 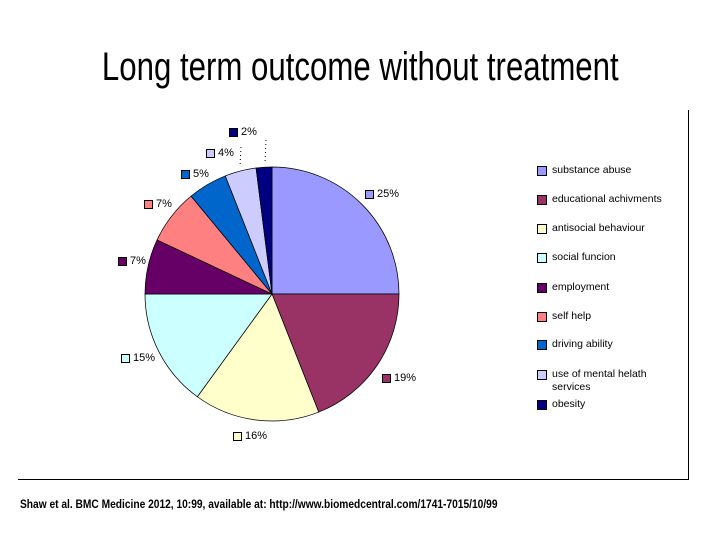 I want to click on legend-item-use-of-mental-helath-services: use of mental helath services, so click(x=600, y=381).